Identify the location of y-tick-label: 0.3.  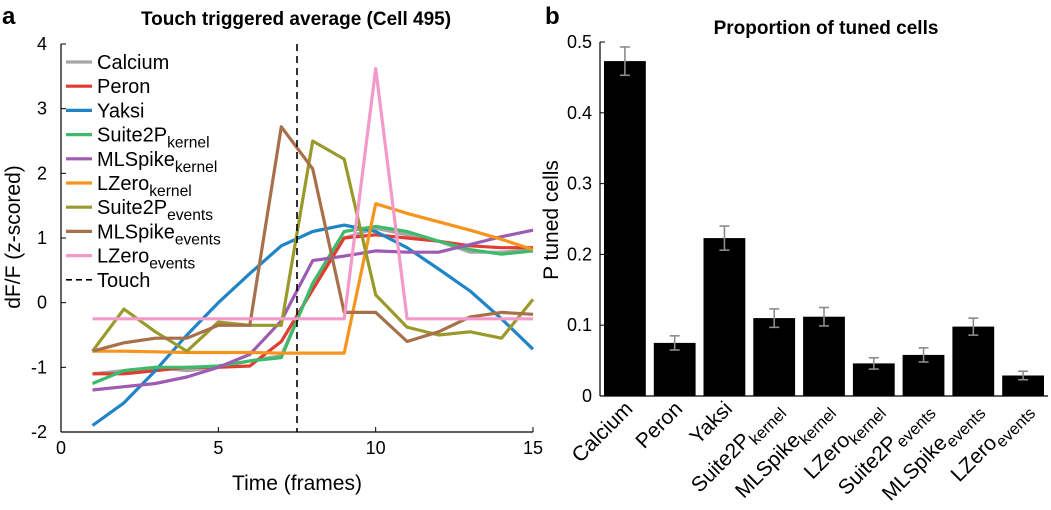
(579, 184).